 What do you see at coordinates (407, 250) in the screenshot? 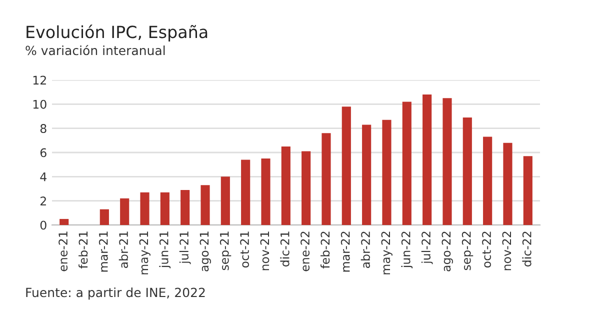
I see `x-tick-label: jun-22` at bounding box center [407, 250].